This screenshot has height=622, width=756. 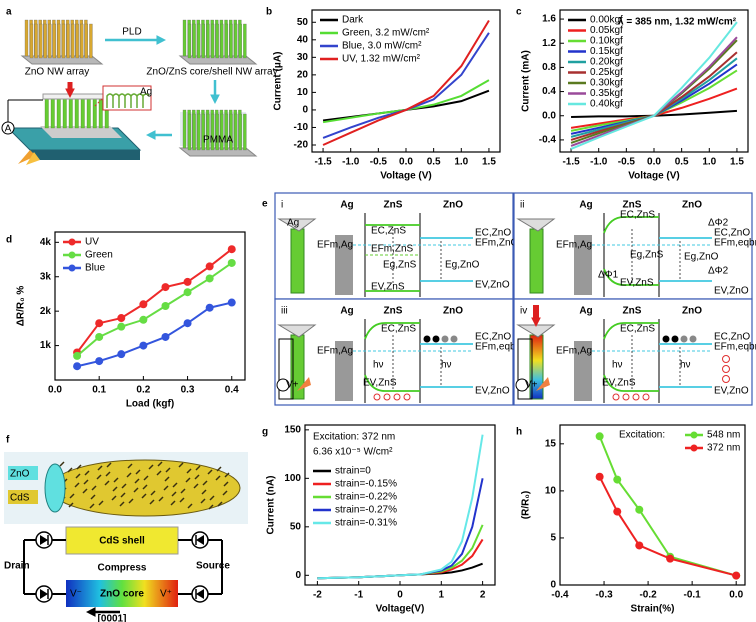 What do you see at coordinates (653, 176) in the screenshot?
I see `x-axis-title: Voltage (V)` at bounding box center [653, 176].